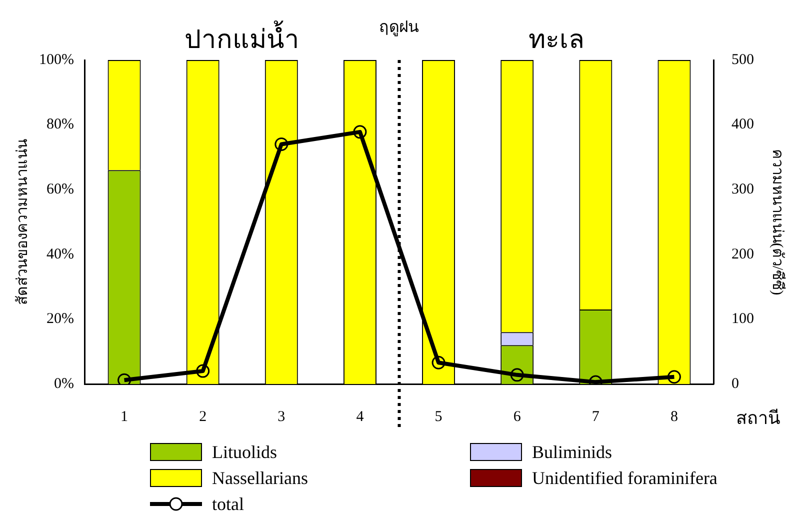  What do you see at coordinates (743, 254) in the screenshot?
I see `y2-tick-label: 200` at bounding box center [743, 254].